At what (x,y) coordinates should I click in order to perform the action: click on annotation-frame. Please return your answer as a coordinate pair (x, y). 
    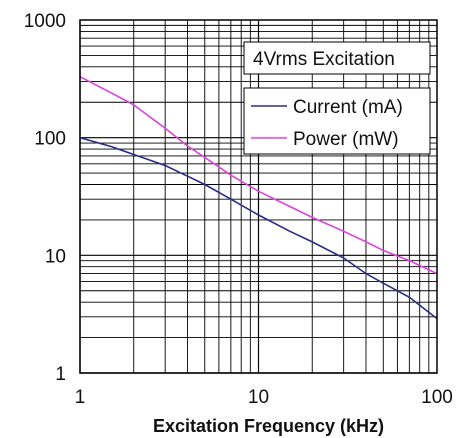
    Looking at the image, I should click on (337, 58).